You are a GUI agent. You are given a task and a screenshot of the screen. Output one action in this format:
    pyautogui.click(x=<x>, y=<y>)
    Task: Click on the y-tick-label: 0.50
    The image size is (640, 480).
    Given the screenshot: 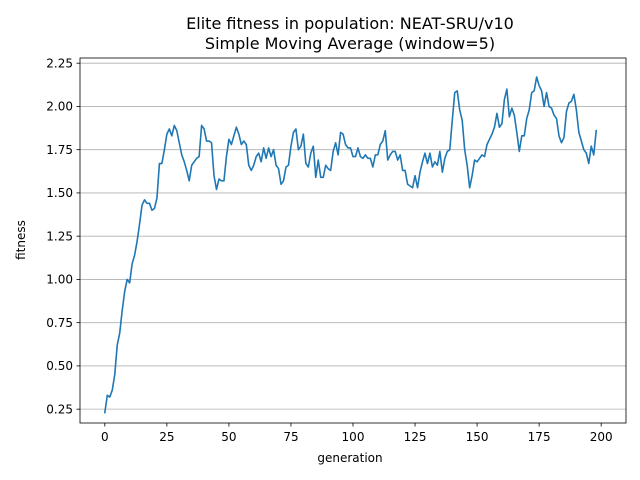 What is the action you would take?
    pyautogui.click(x=59, y=366)
    